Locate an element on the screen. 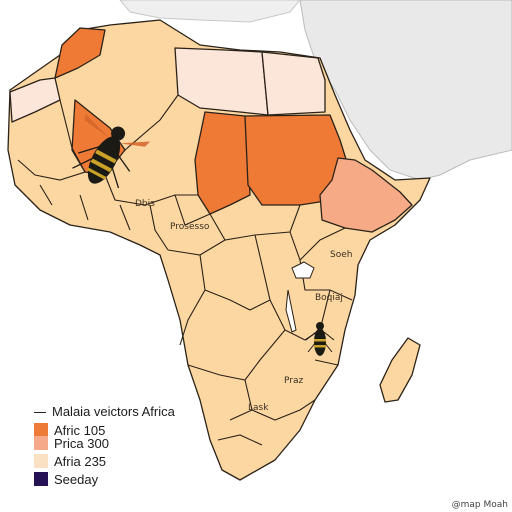 The height and width of the screenshot is (512, 512). label-south-b: Lask is located at coordinates (258, 408).